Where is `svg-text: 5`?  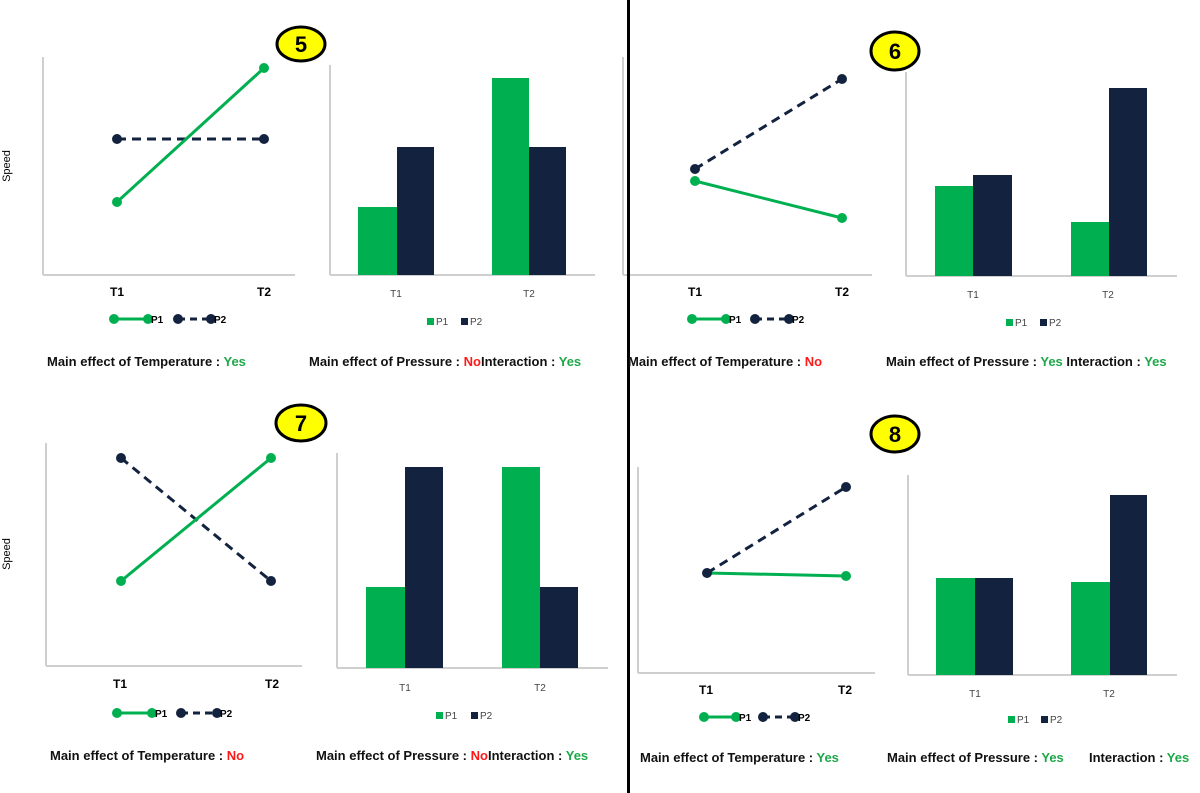 svg-text: 5 is located at coordinates (301, 44).